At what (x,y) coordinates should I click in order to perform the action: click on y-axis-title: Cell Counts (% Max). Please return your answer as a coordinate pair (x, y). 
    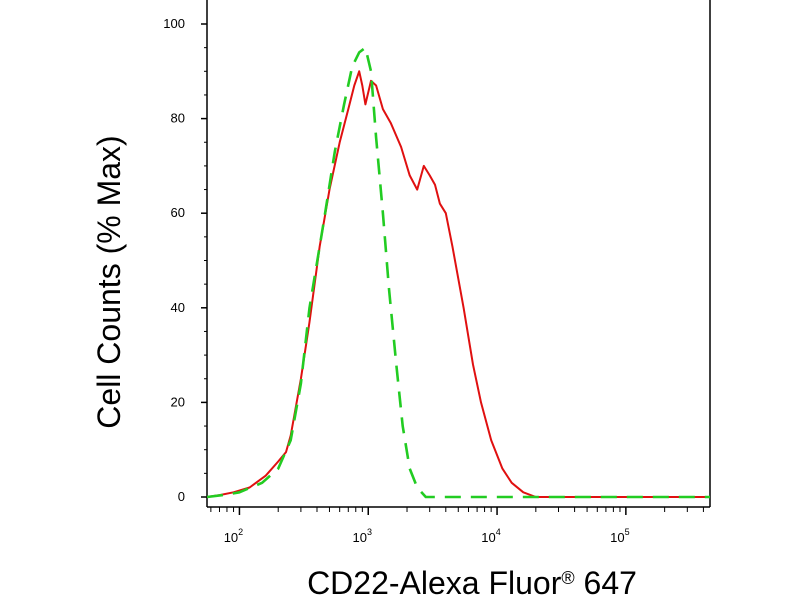
    Looking at the image, I should click on (109, 281).